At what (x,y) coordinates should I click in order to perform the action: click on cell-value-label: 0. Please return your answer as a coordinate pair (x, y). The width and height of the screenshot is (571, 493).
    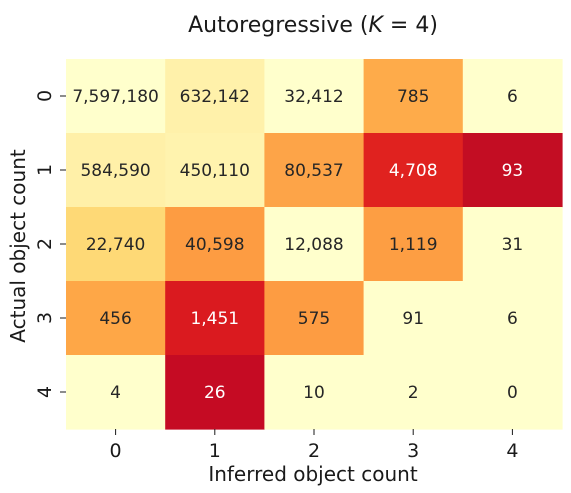
    Looking at the image, I should click on (512, 393).